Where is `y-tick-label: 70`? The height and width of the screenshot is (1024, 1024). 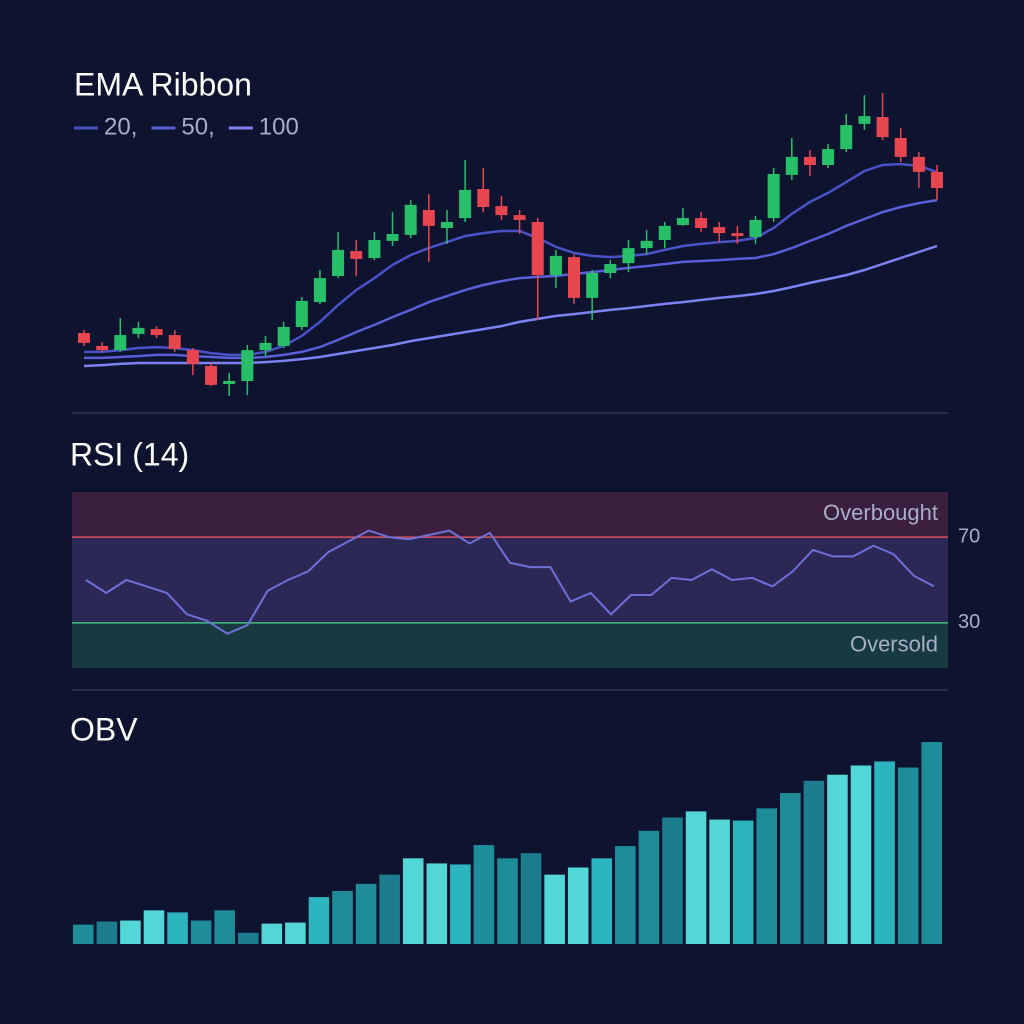 y-tick-label: 70 is located at coordinates (969, 536).